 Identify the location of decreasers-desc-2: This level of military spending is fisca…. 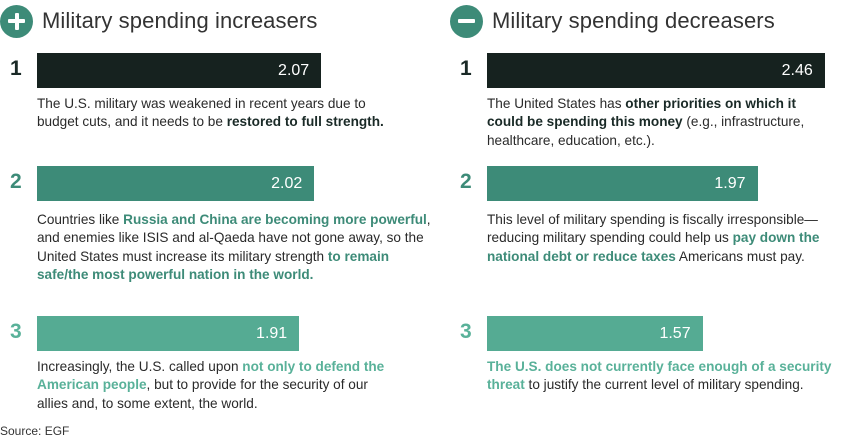
(672, 238).